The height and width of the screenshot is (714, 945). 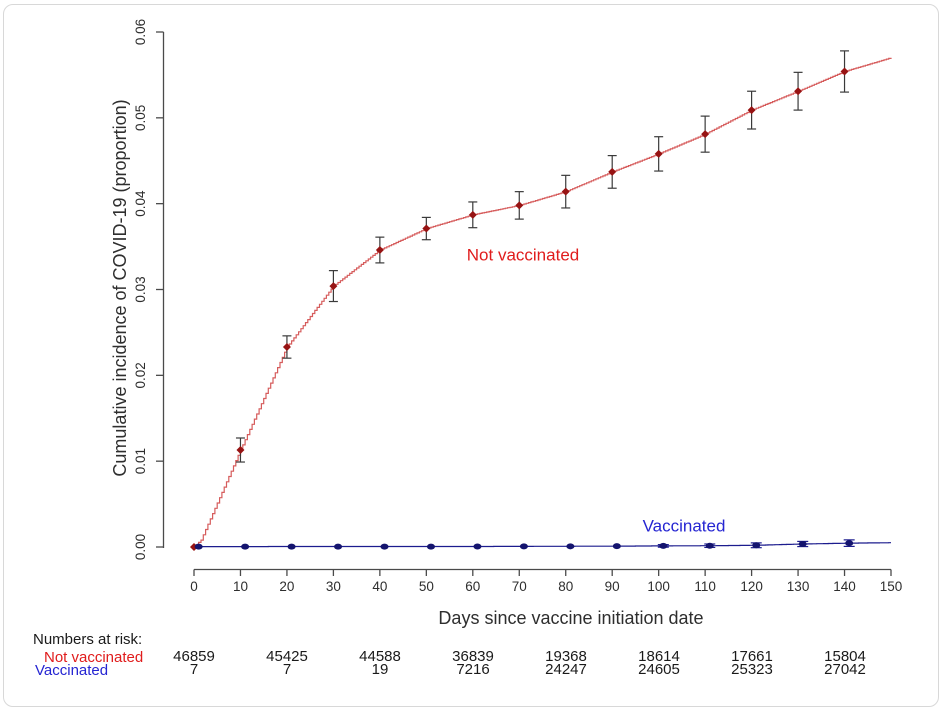 What do you see at coordinates (705, 586) in the screenshot?
I see `x-tick-label: 110` at bounding box center [705, 586].